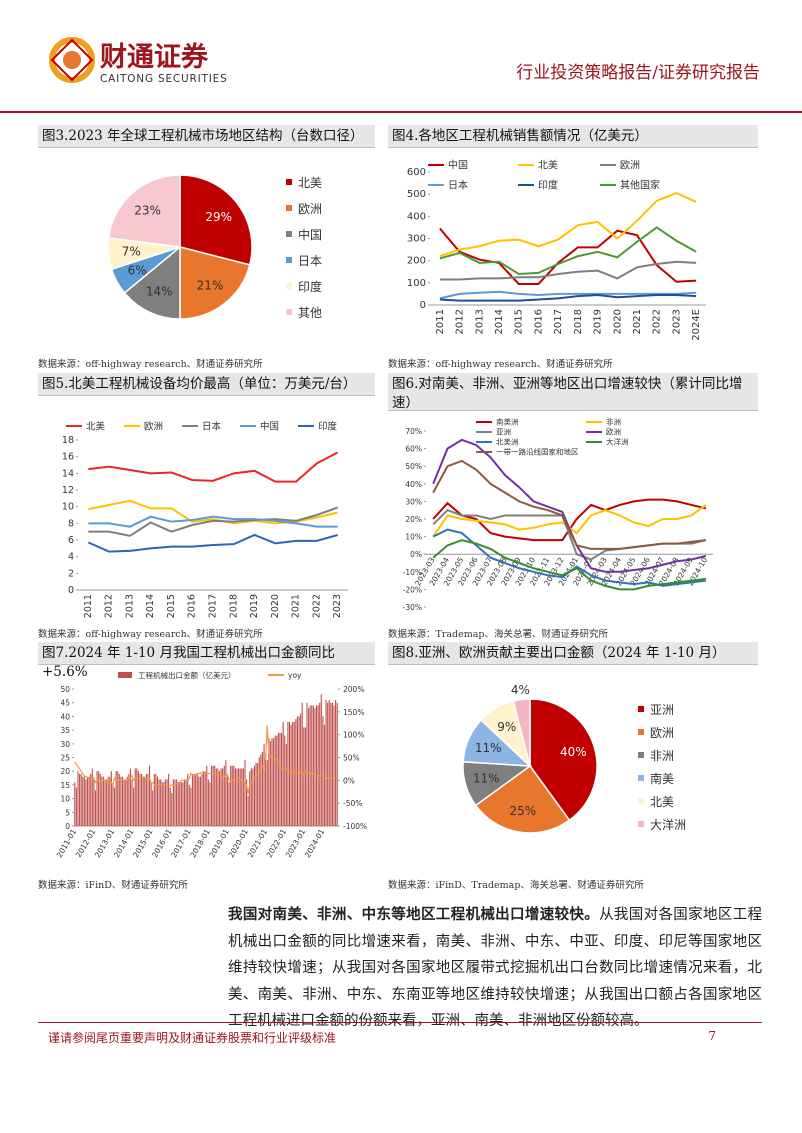 Image resolution: width=802 pixels, height=1133 pixels. I want to click on y-tick-label: 12, so click(68, 490).